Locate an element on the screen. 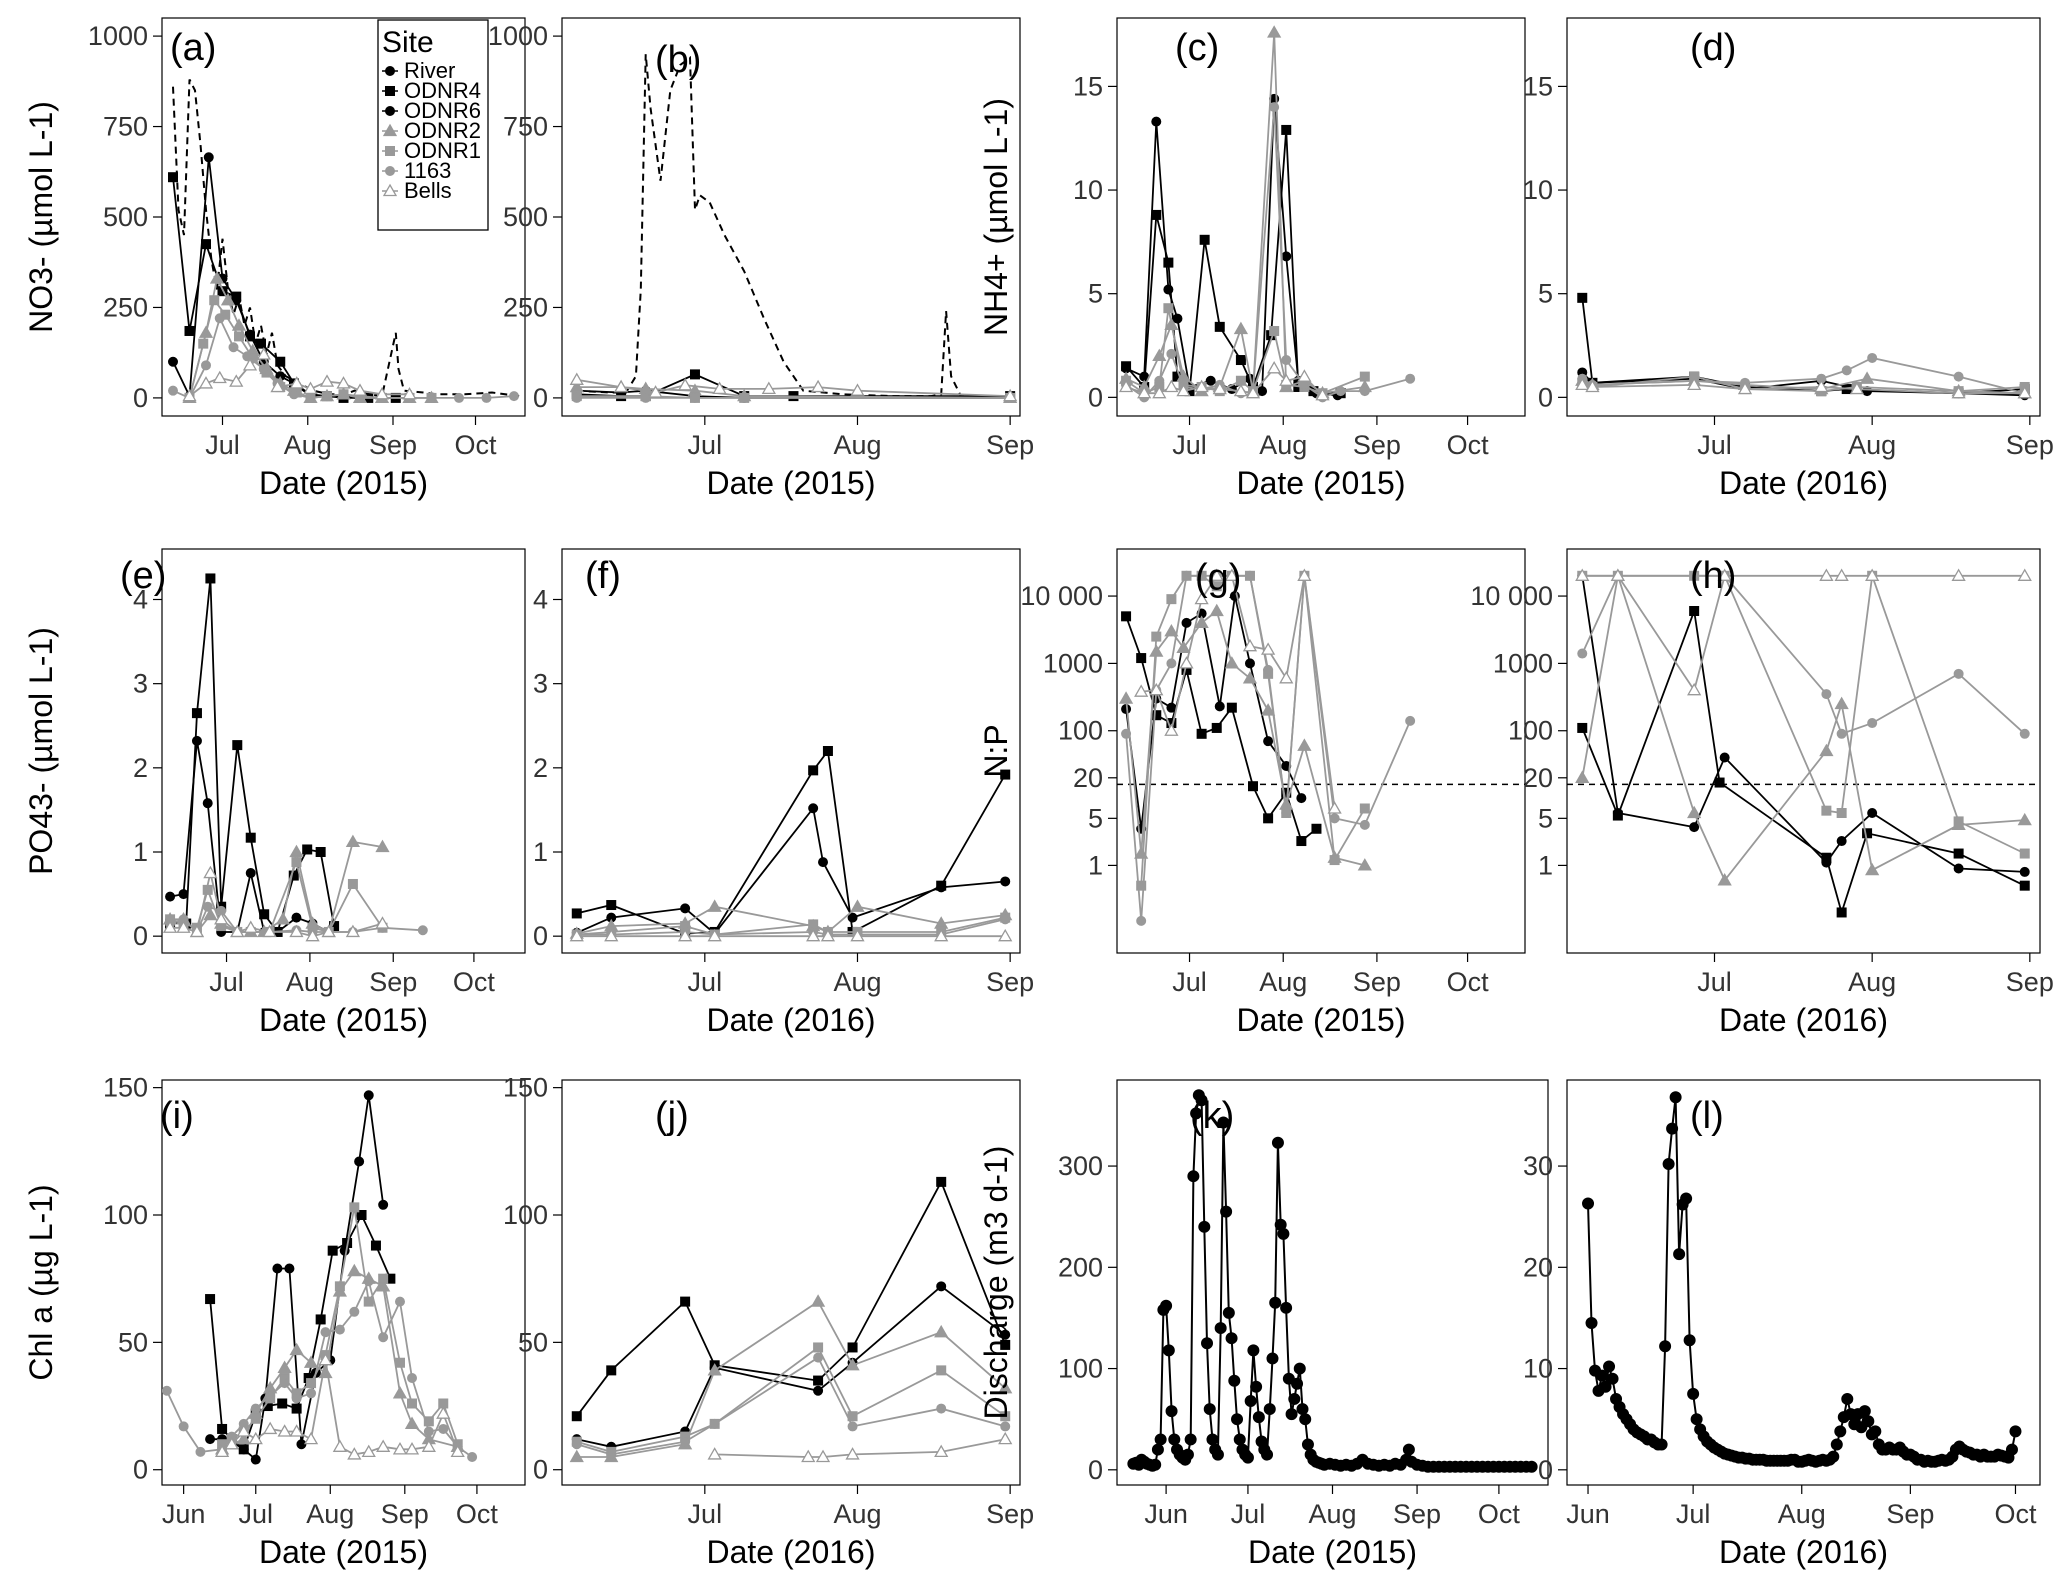  series-line-odnr2 is located at coordinates (791, 1379).